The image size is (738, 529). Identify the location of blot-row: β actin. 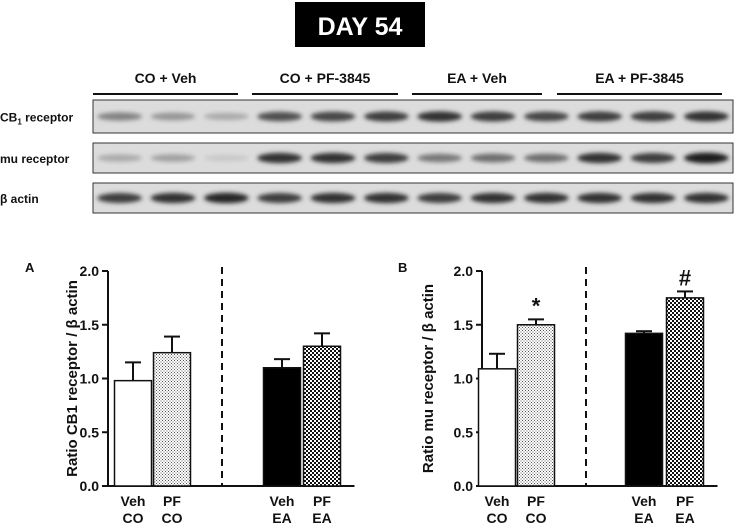
(367, 198).